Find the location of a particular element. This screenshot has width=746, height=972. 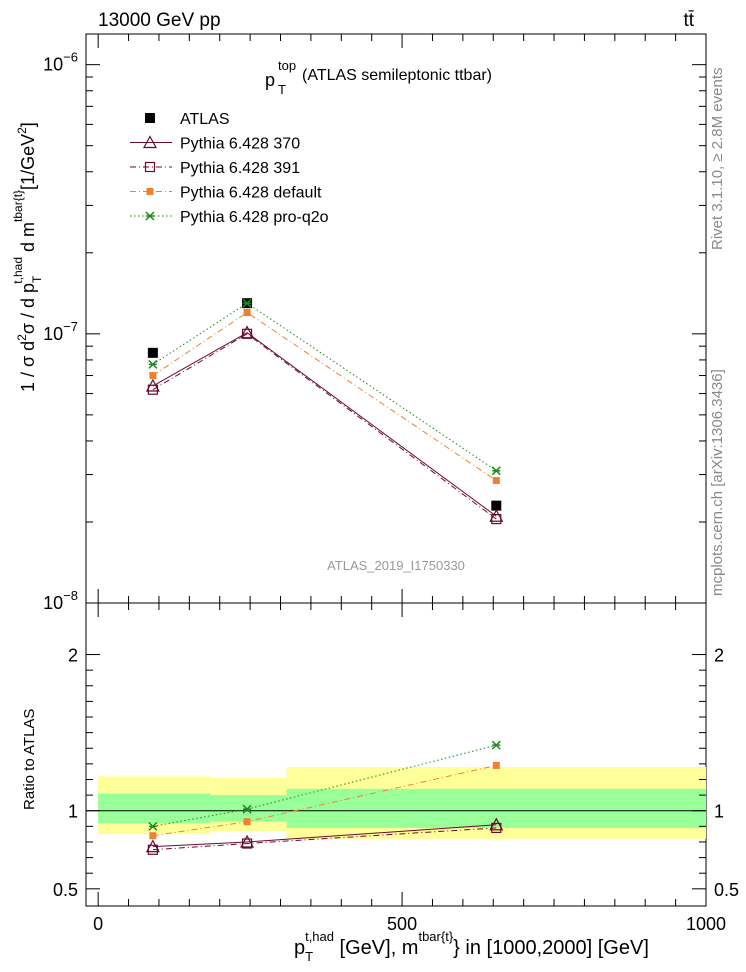

y-tick-label-ratio-left: 2 is located at coordinates (73, 656).